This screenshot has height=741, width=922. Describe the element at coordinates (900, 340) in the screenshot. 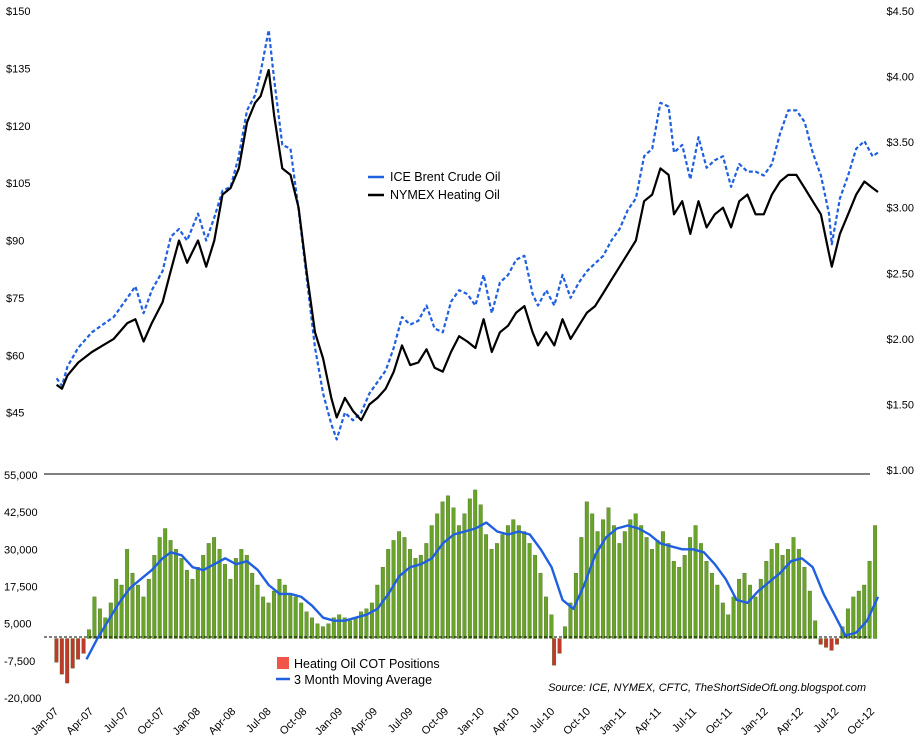

I see `right-axis-tick-label: $2.00` at that location.